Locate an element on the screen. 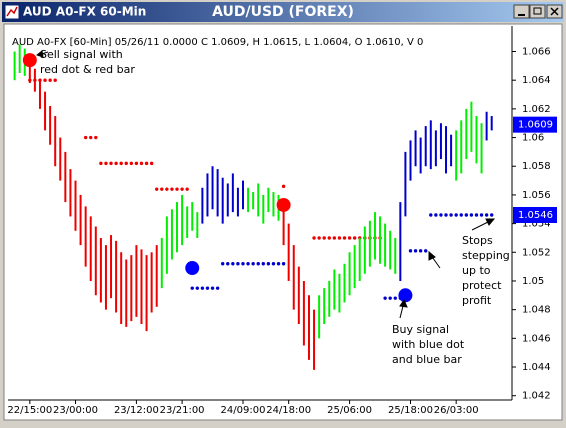 This screenshot has height=428, width=566. x-tick-label: 23/00:00 is located at coordinates (75, 410).